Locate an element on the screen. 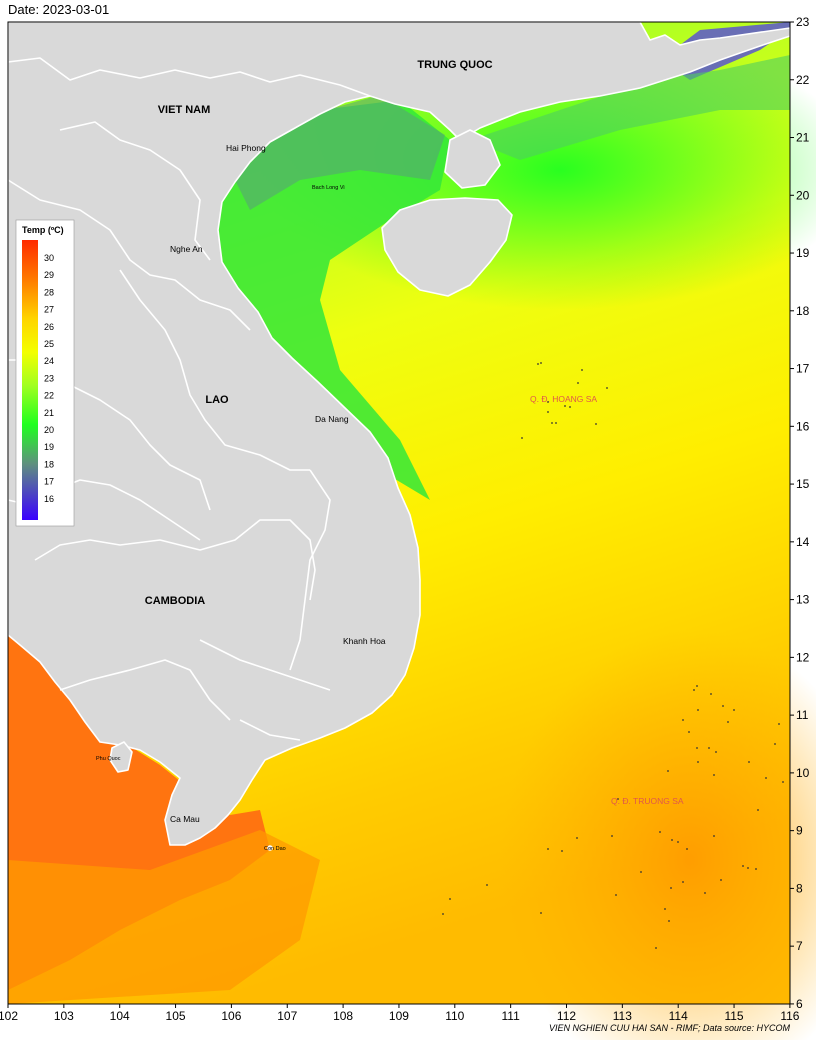  hainan-island is located at coordinates (447, 247).